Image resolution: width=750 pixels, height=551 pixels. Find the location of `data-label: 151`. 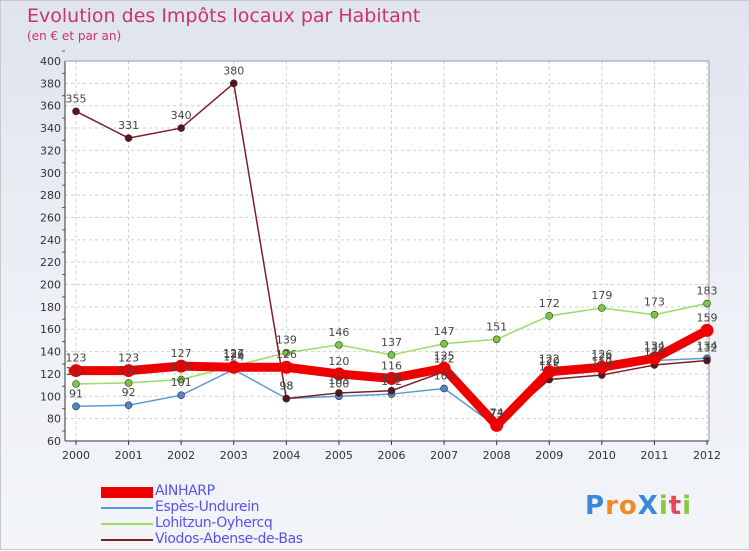

data-label: 151 is located at coordinates (496, 326).